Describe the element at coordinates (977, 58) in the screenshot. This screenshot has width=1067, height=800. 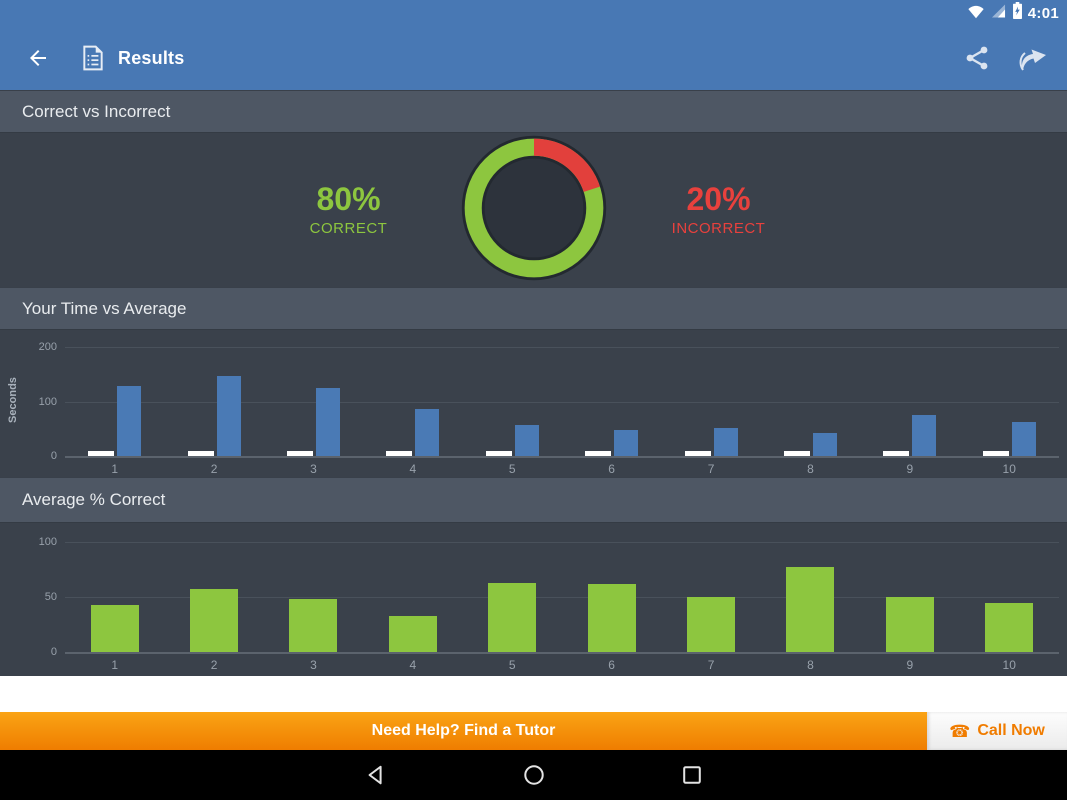
I see `share-icon` at that location.